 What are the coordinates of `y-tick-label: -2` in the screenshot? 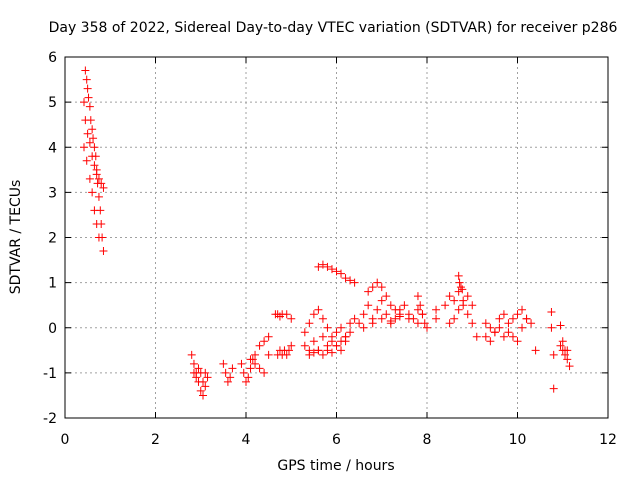 It's located at (50, 419).